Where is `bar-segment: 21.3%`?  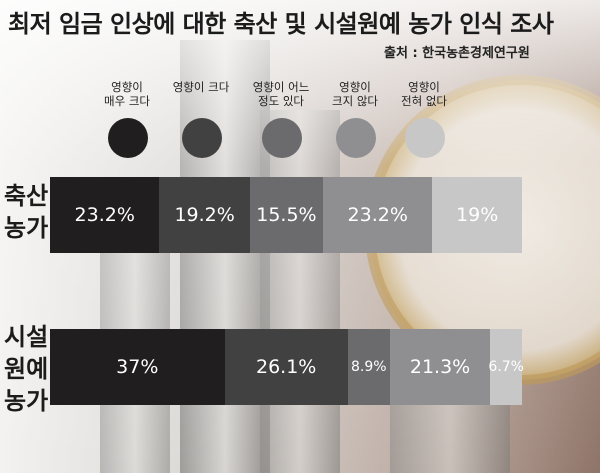 bar-segment: 21.3% is located at coordinates (440, 367).